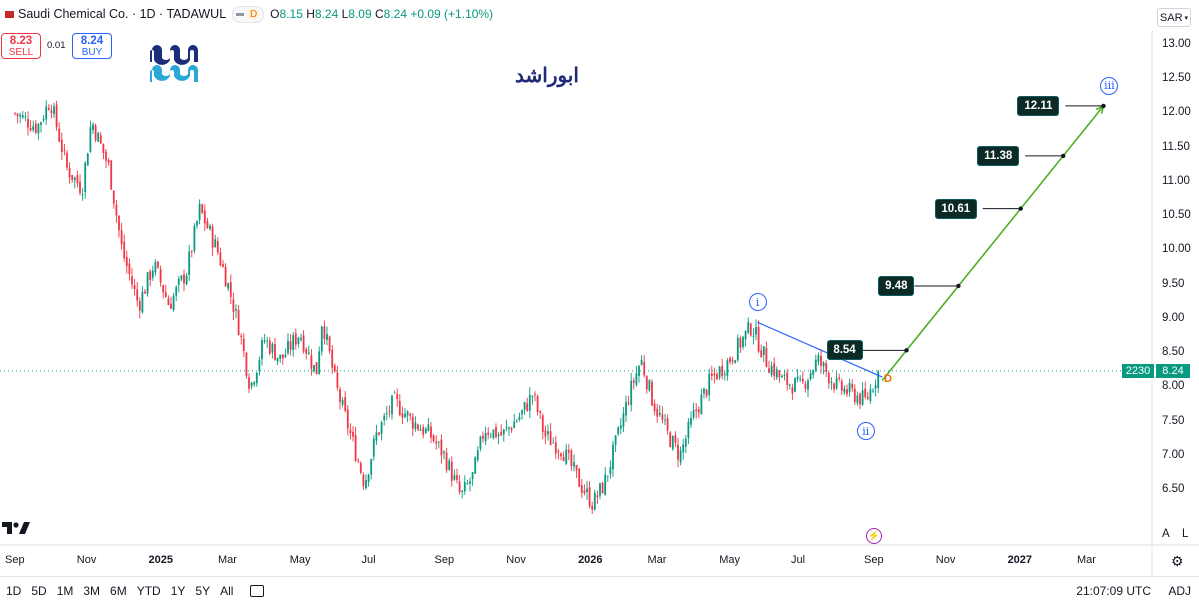  What do you see at coordinates (254, 14) in the screenshot?
I see `dividend-badge: D` at bounding box center [254, 14].